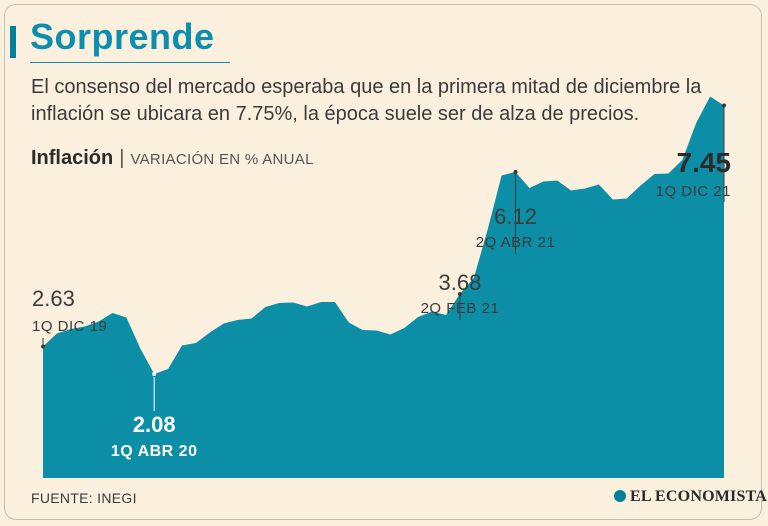 The height and width of the screenshot is (526, 768). Describe the element at coordinates (693, 191) in the screenshot. I see `annotation-date-label: 1Q DIC 21` at that location.